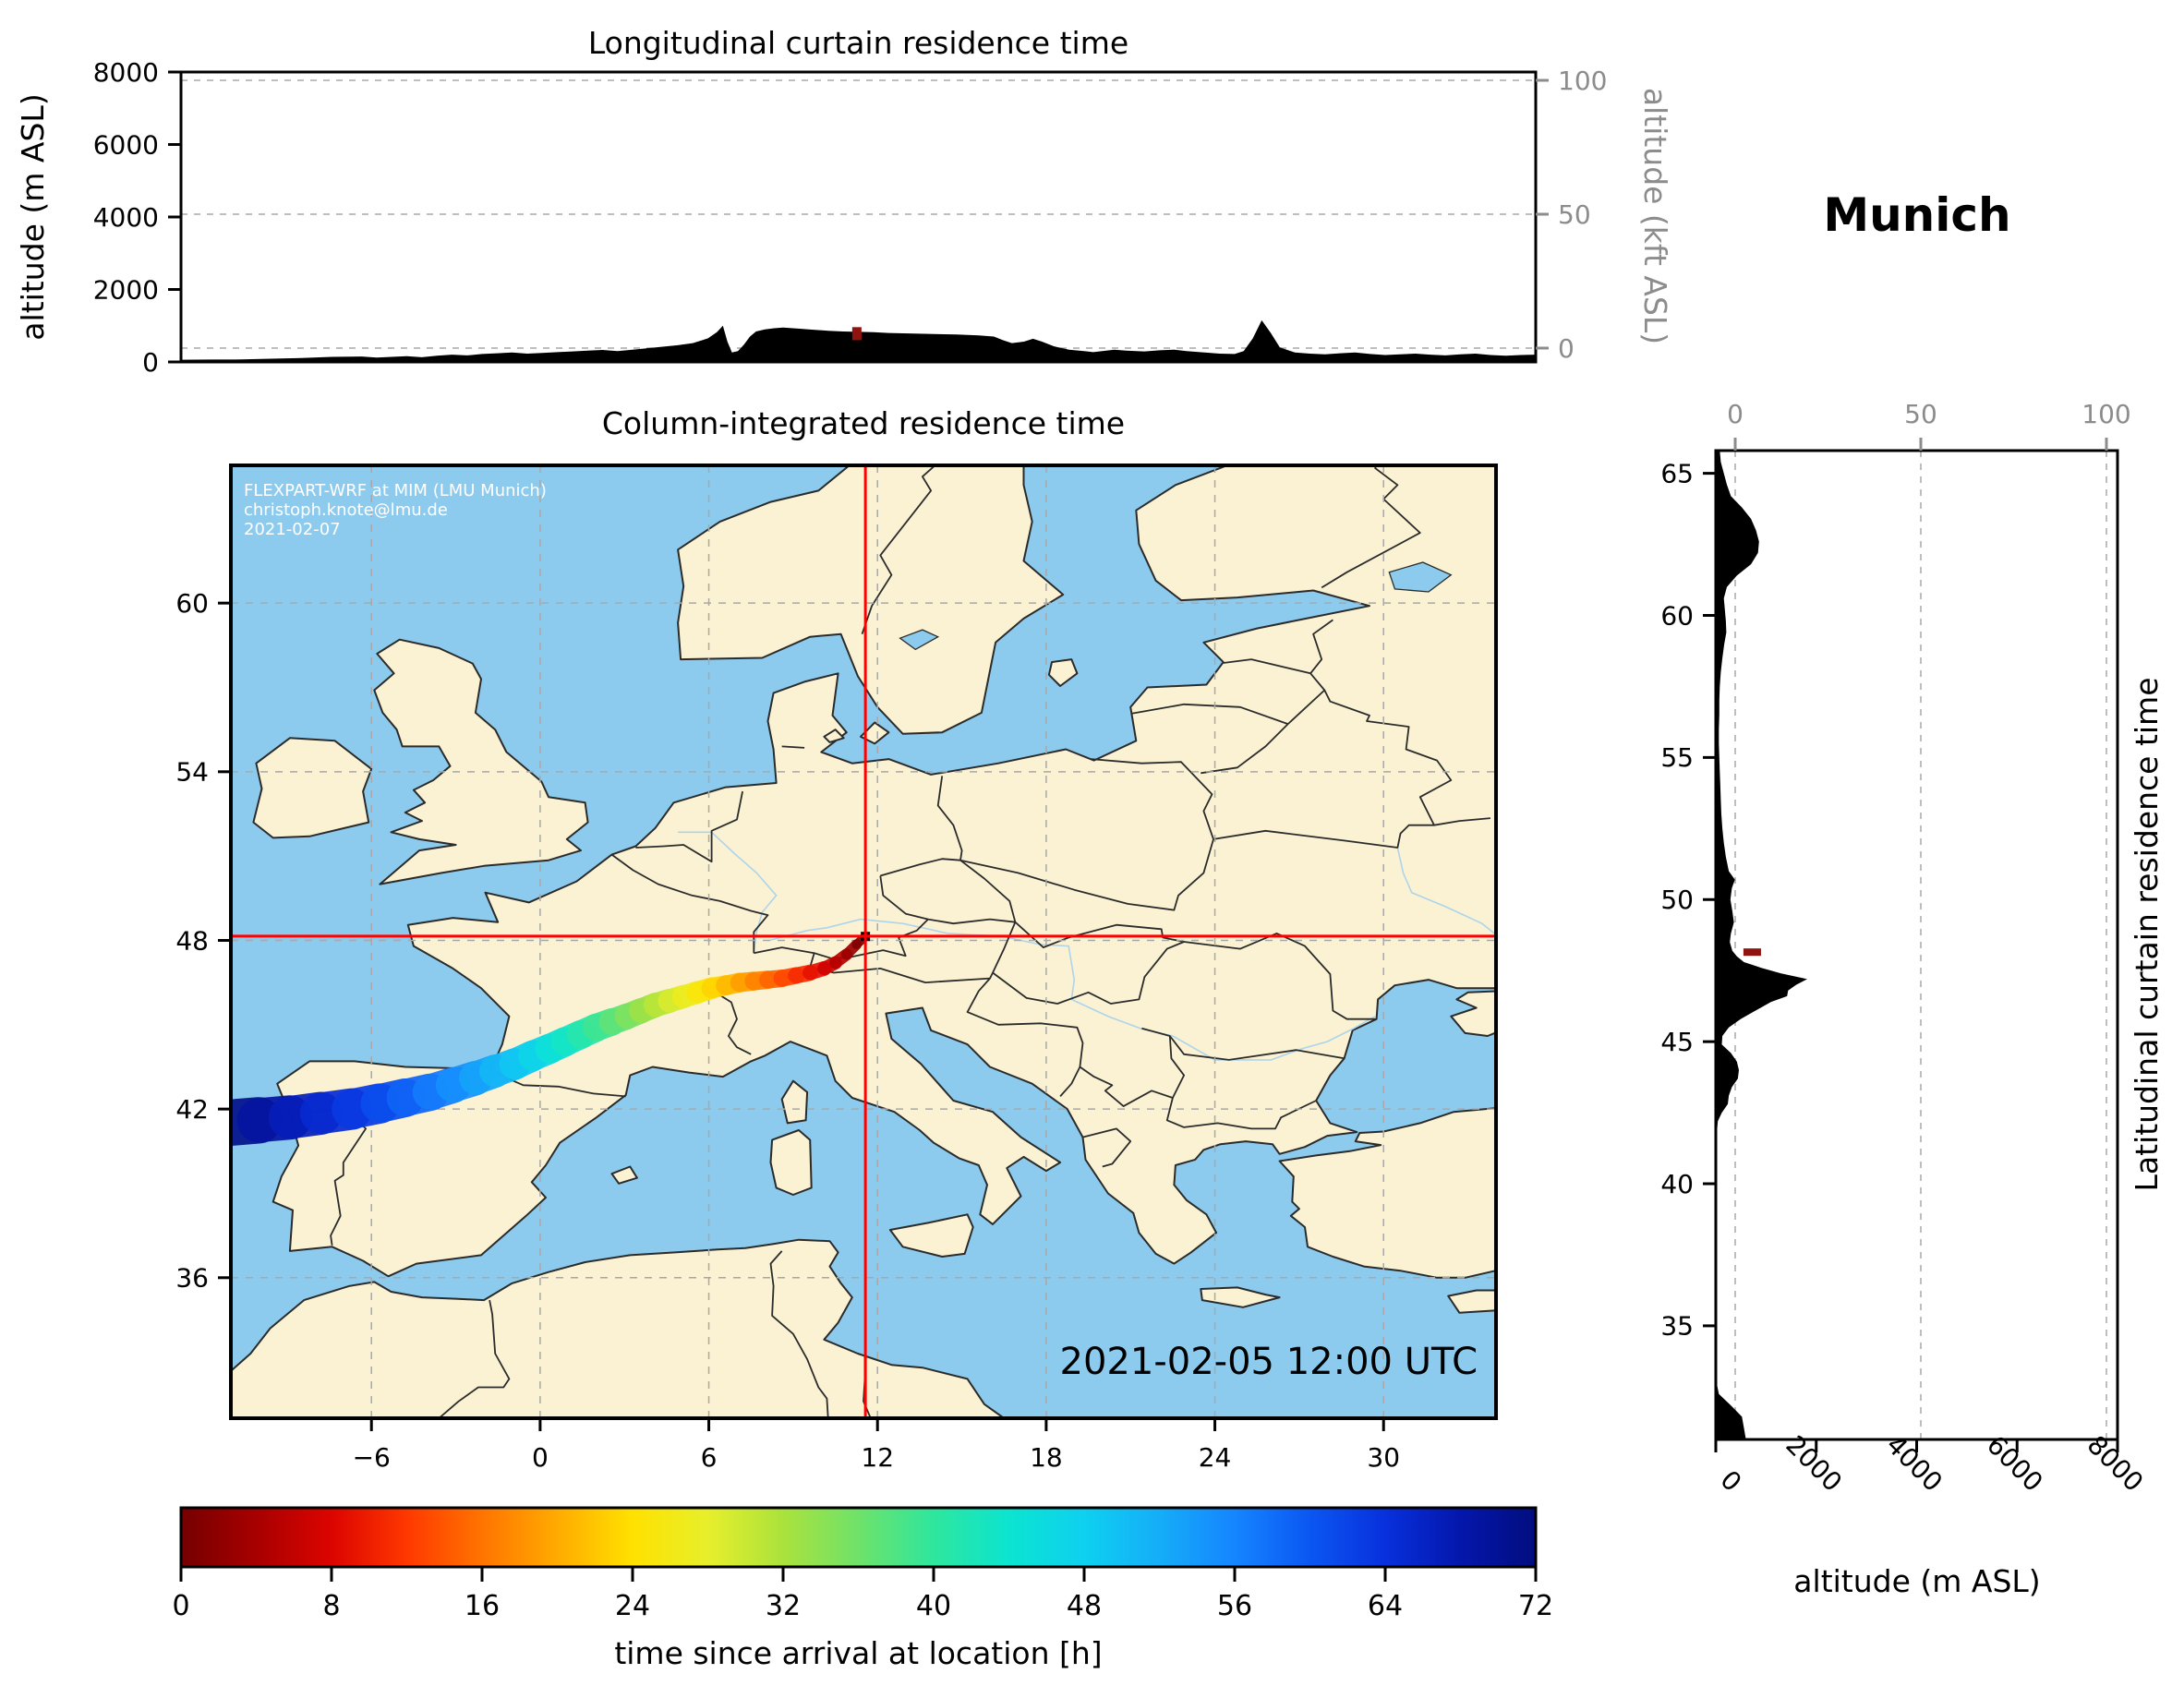  Describe the element at coordinates (192, 1109) in the screenshot. I see `map-y-tick-label: 42` at that location.